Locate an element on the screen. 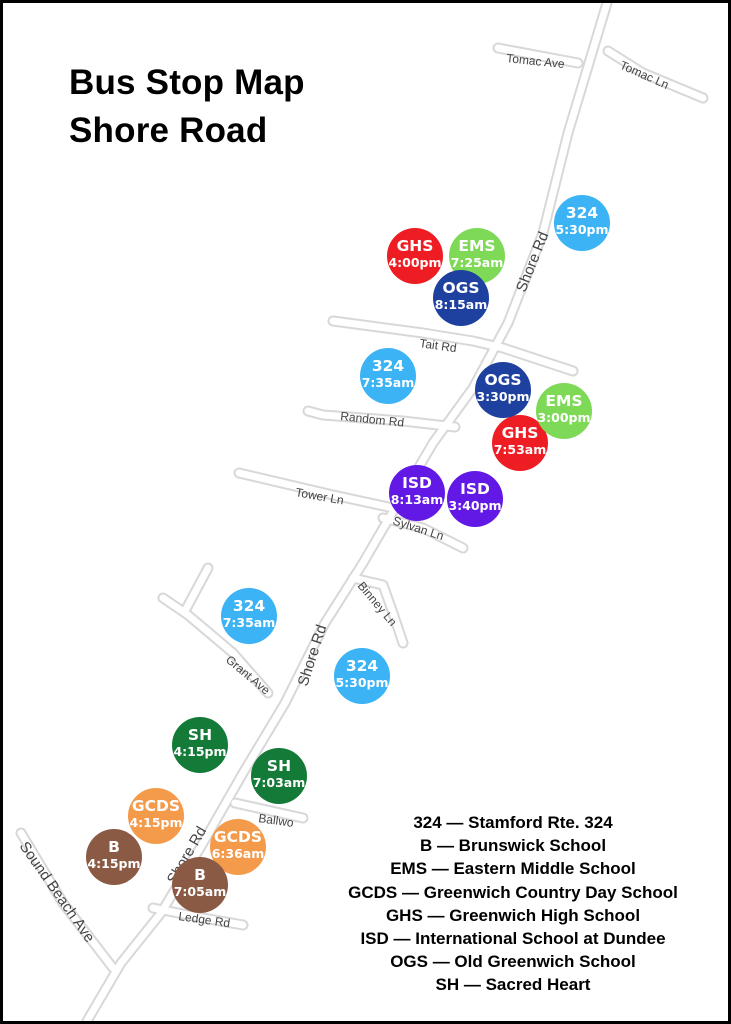  stop-marker-sh-703am: SH 7:03am is located at coordinates (279, 776).